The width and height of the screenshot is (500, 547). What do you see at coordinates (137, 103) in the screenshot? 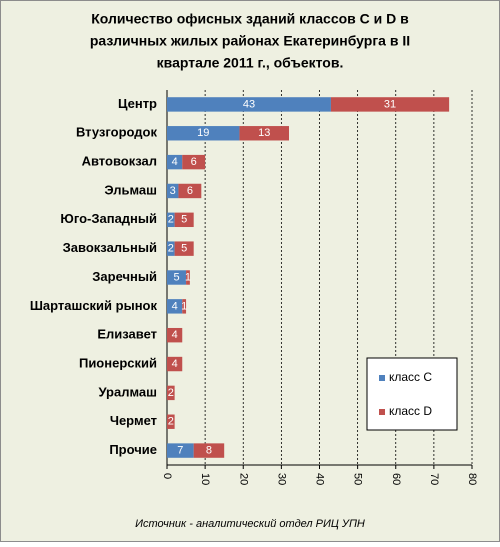
I see `y-tick-label: Центр` at bounding box center [137, 103].